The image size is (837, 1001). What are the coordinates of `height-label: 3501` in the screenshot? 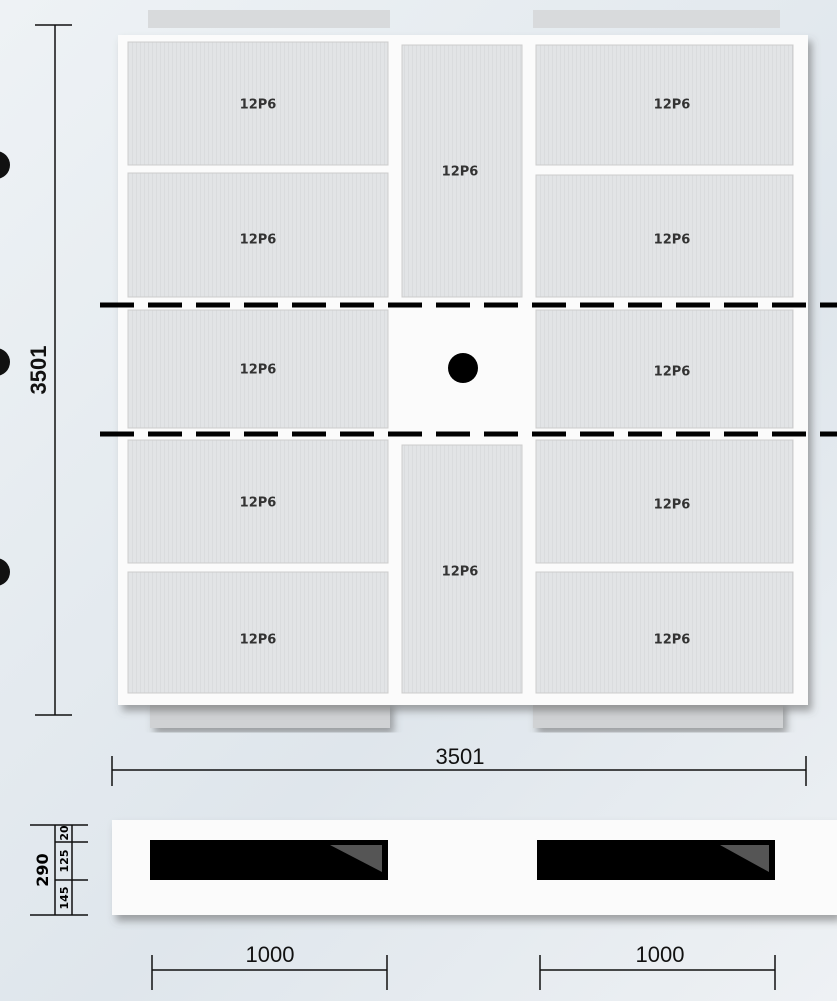 It's located at (38, 370).